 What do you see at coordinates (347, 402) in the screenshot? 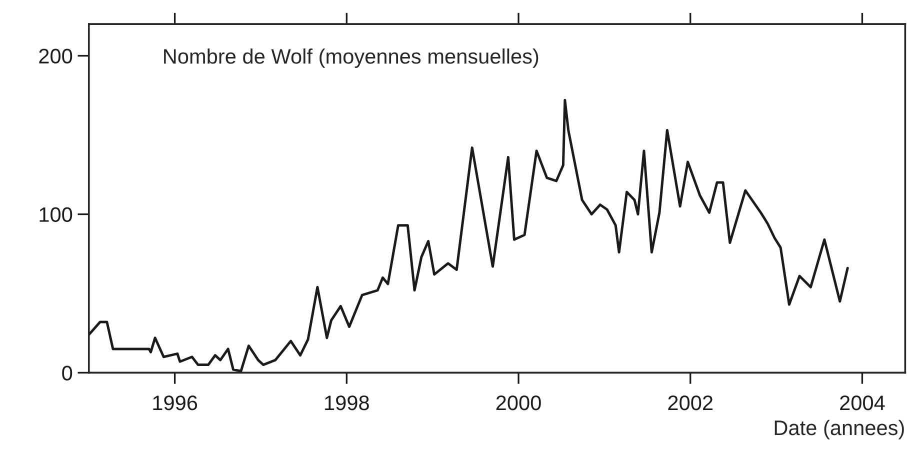
I see `x-tick-label: 1998` at bounding box center [347, 402].